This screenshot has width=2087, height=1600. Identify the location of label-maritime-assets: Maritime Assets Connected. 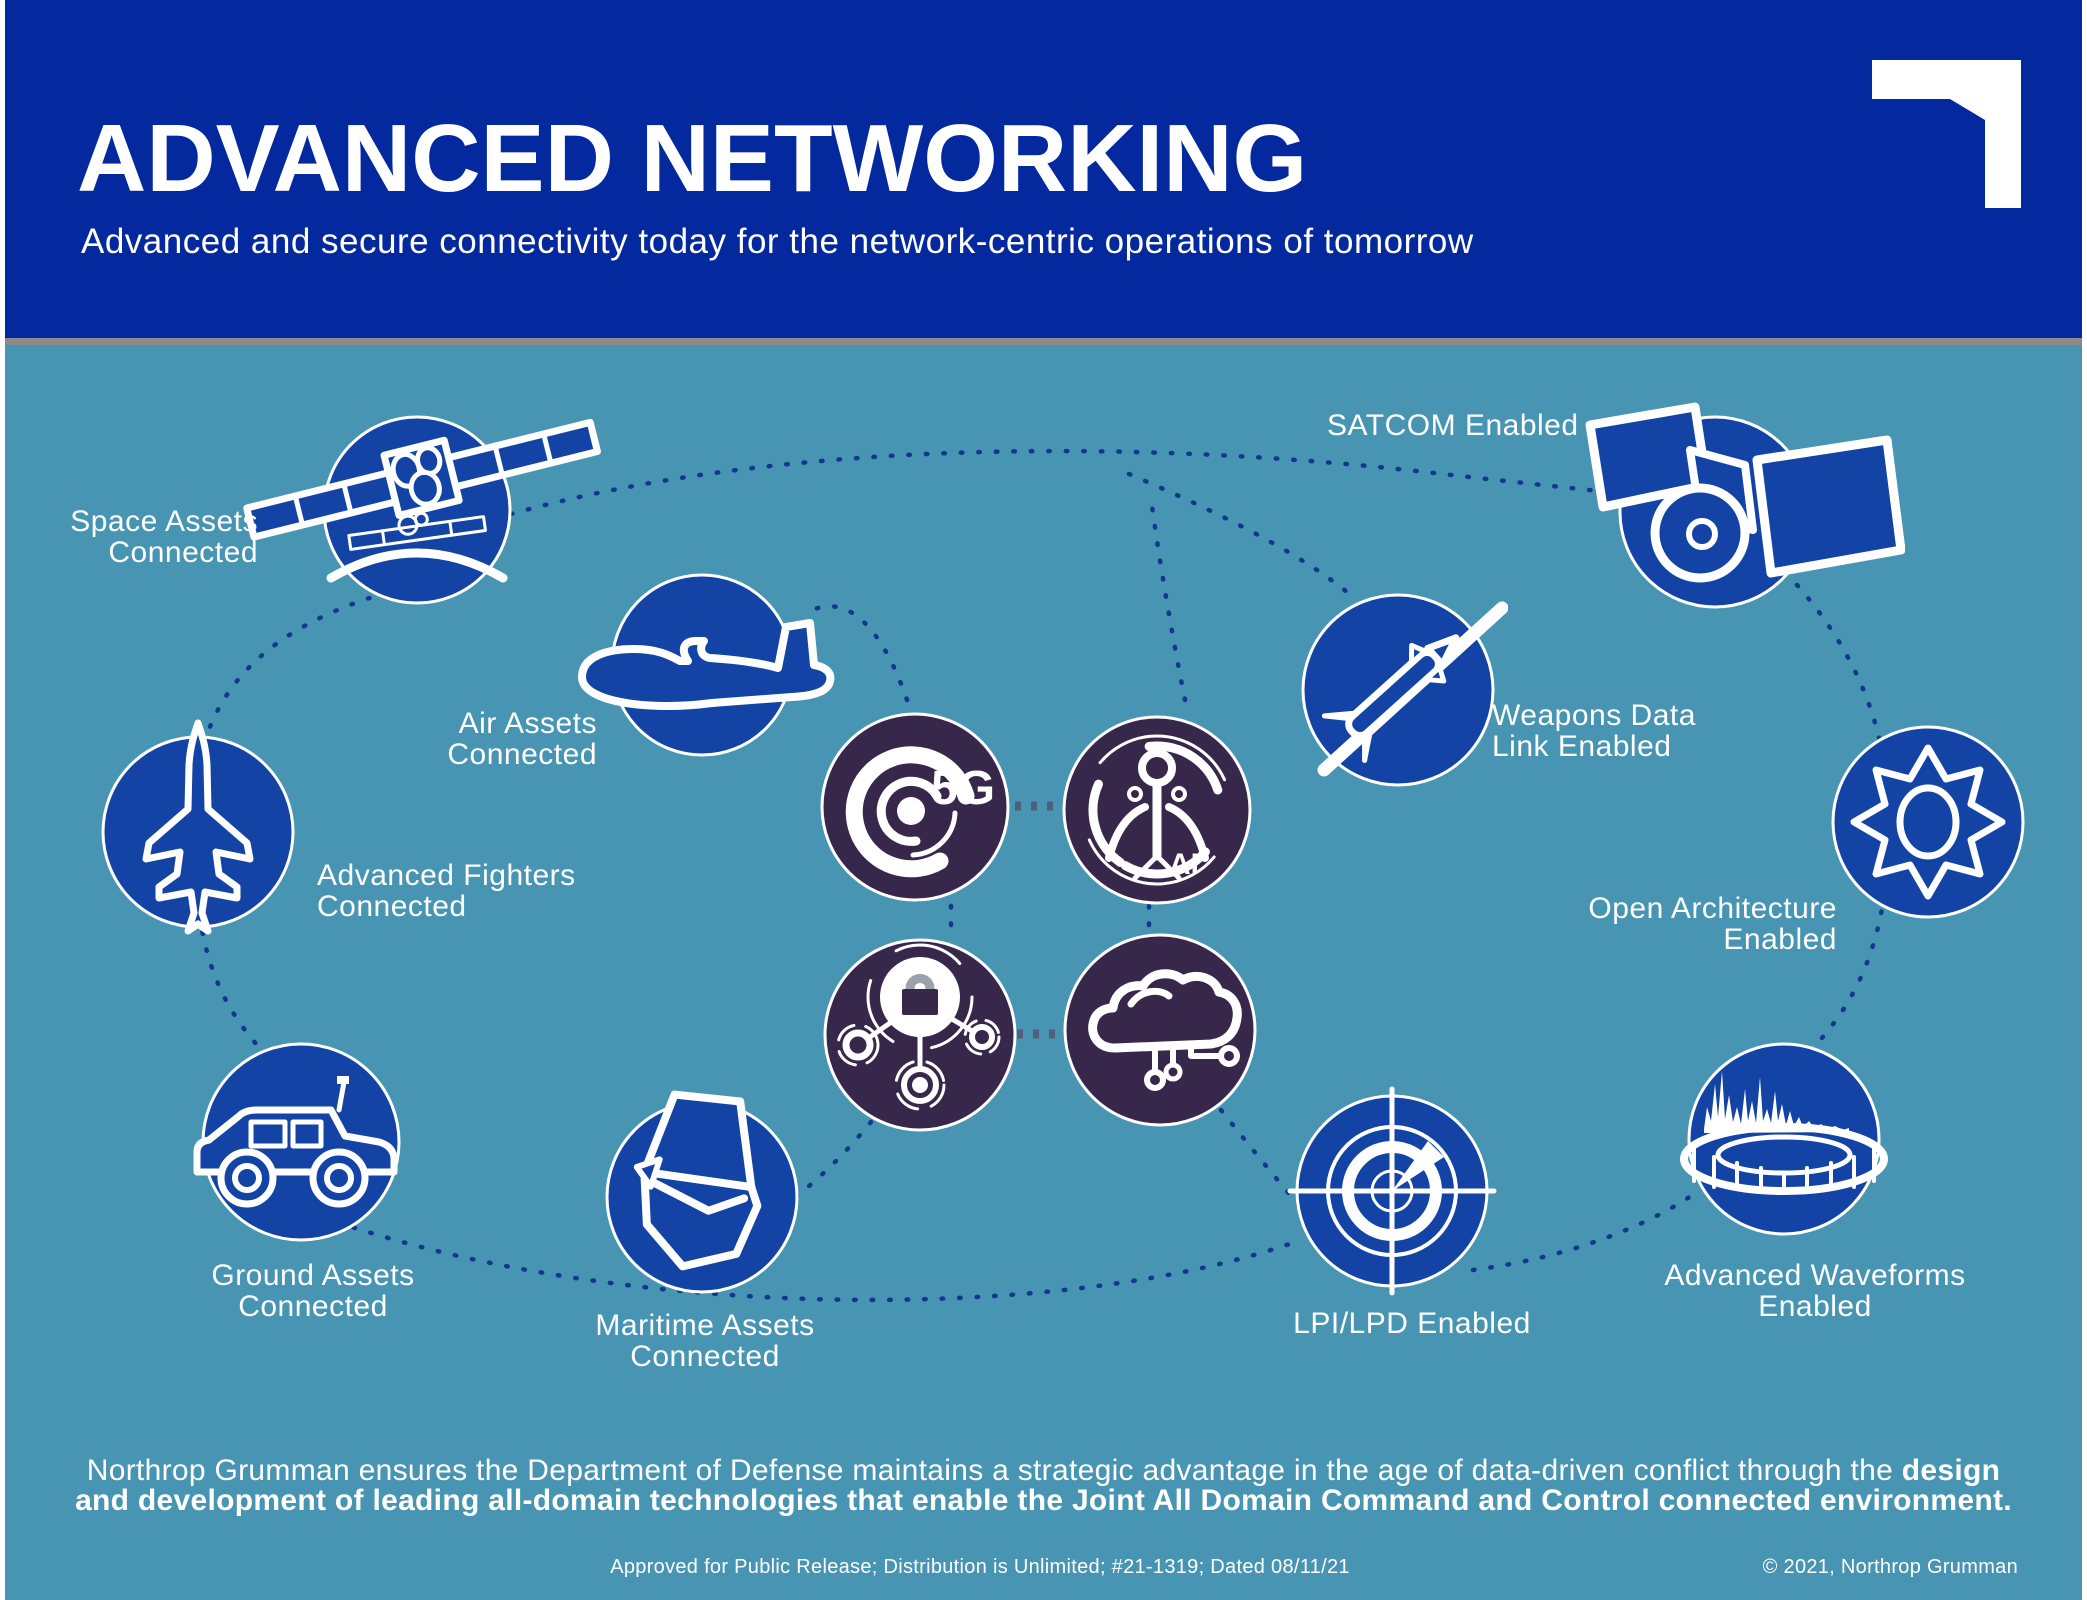
(705, 1341).